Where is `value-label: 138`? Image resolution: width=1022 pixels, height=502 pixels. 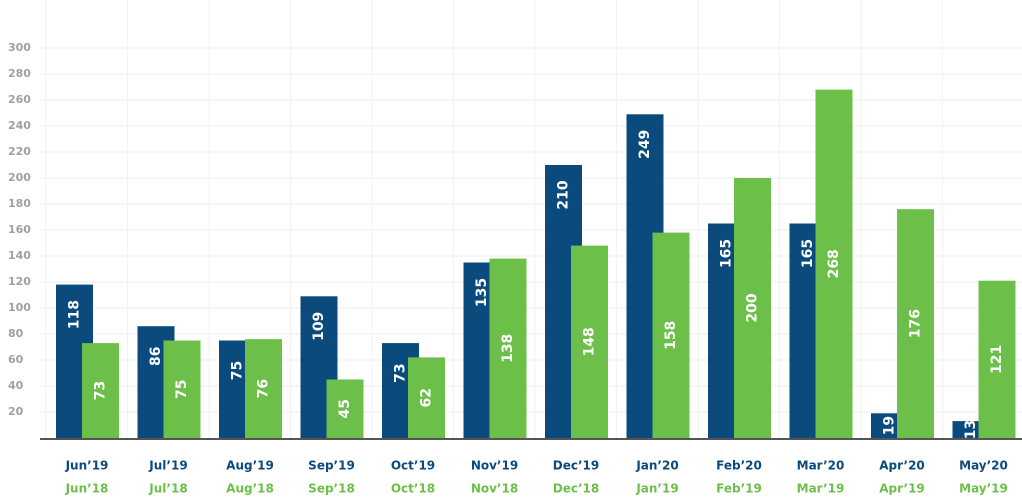
value-label: 138 is located at coordinates (508, 348).